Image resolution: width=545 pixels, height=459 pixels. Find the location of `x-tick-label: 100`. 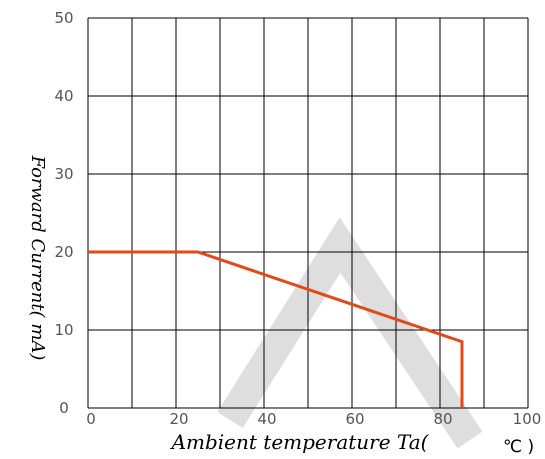

x-tick-label: 100 is located at coordinates (527, 419).